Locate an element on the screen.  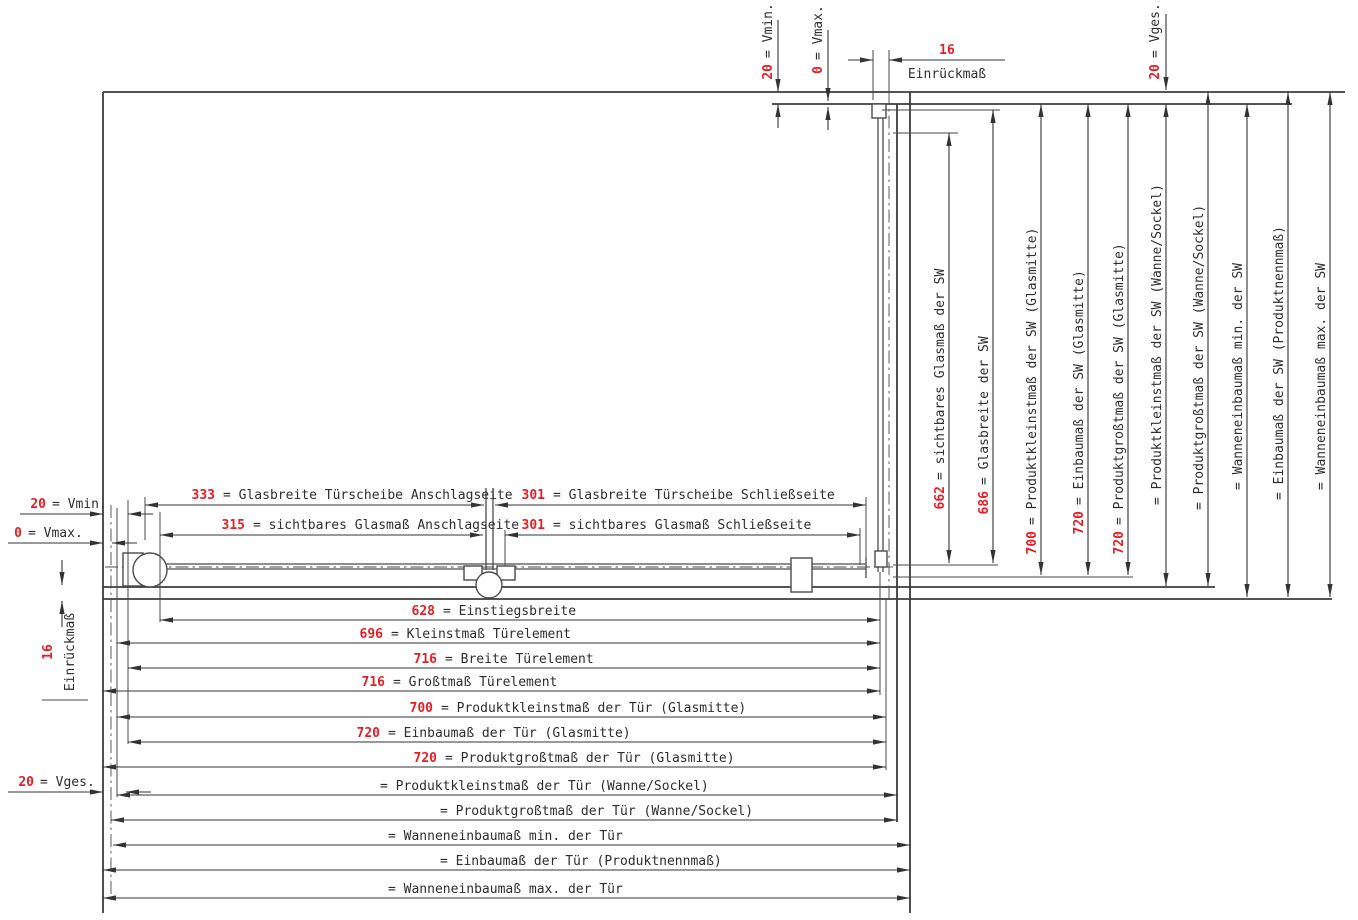
dim-top-vges-label: = Vges. is located at coordinates (1155, 30).